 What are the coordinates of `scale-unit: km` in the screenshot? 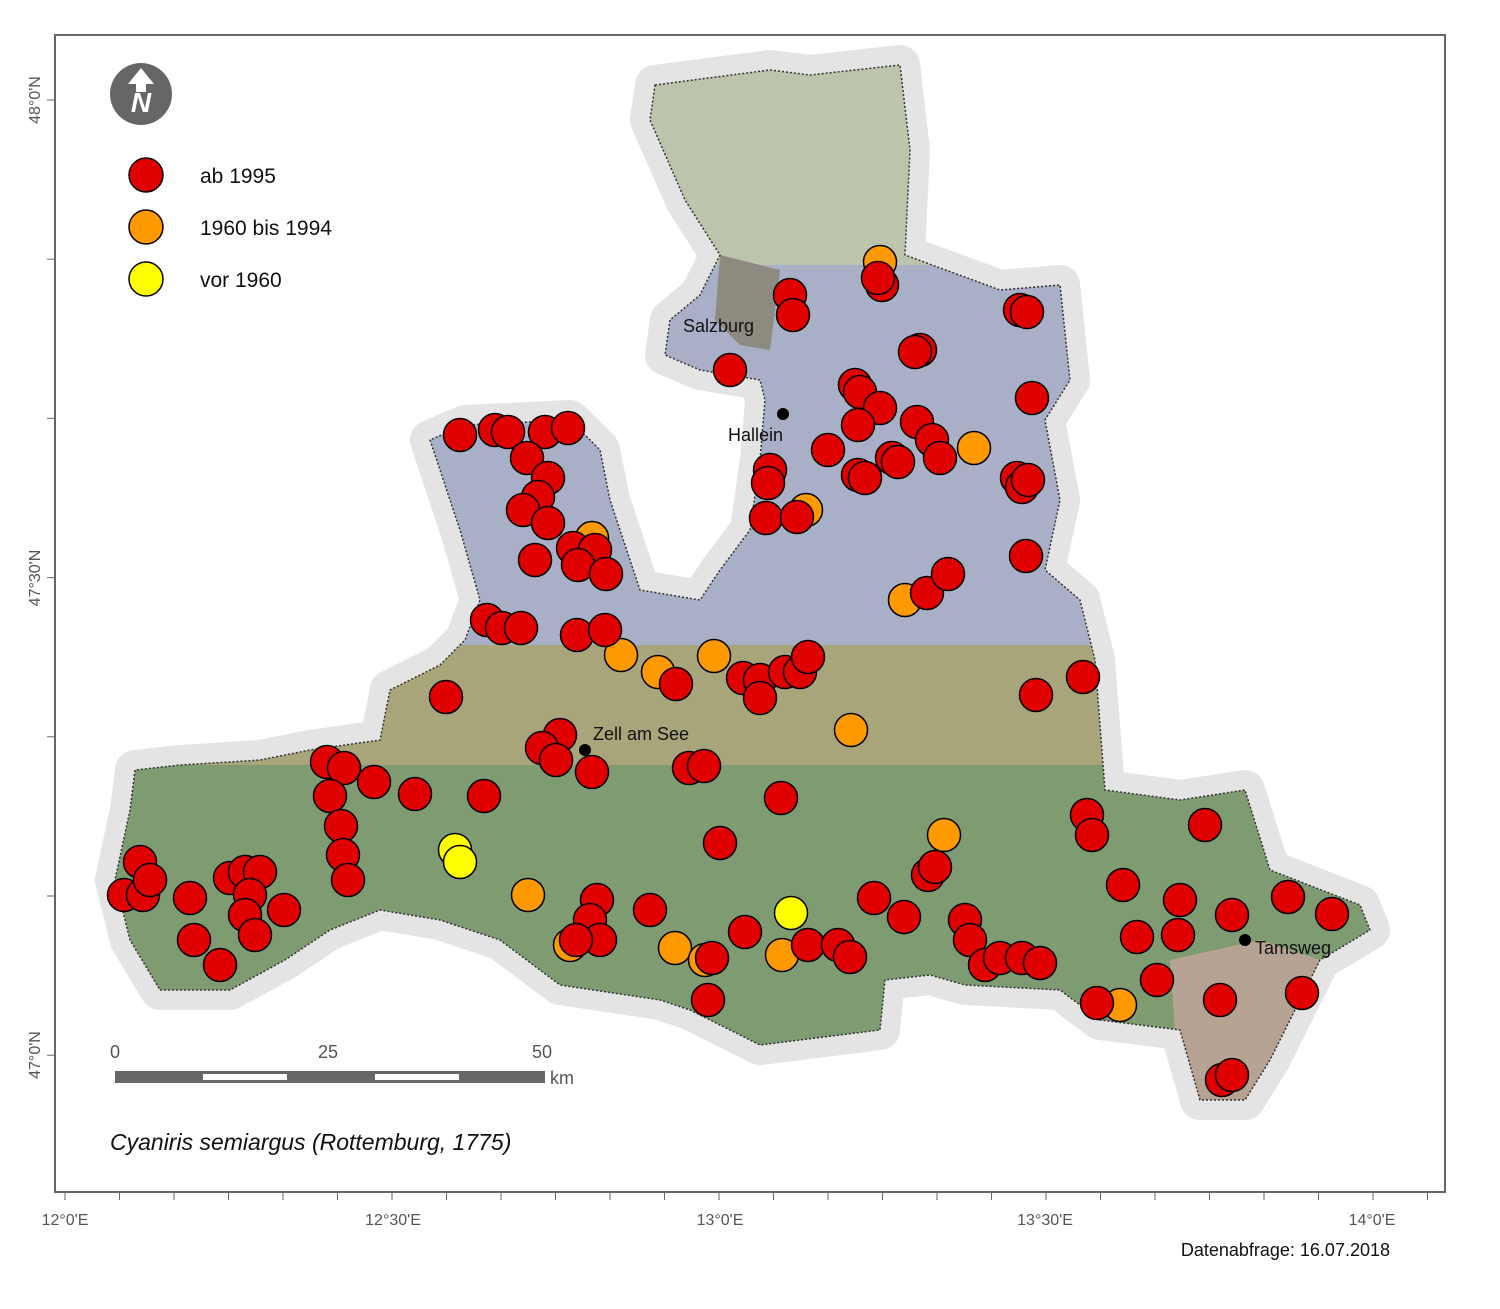 It's located at (562, 1078).